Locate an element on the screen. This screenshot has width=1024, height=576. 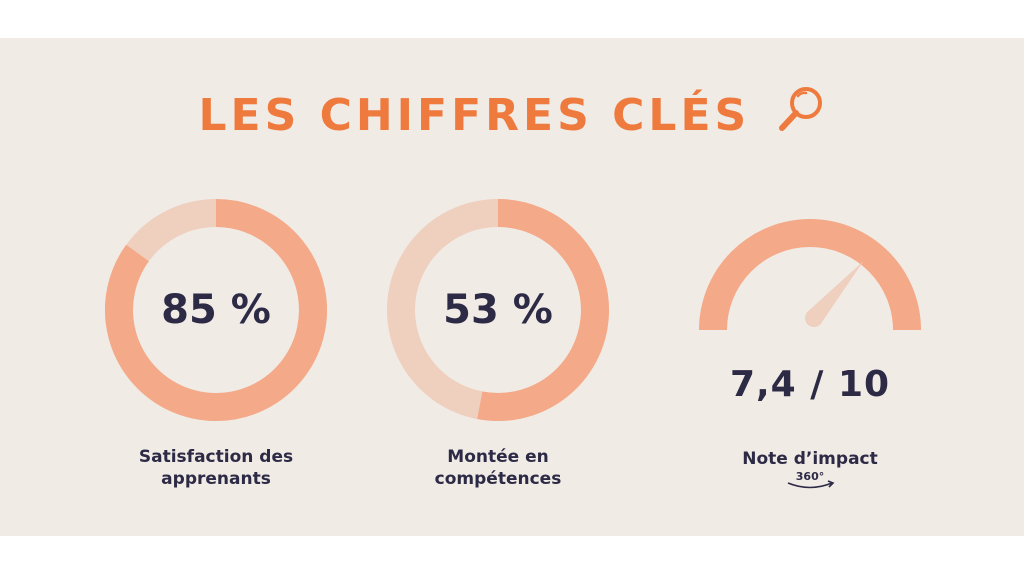
gauge-needle-hub is located at coordinates (814, 318).